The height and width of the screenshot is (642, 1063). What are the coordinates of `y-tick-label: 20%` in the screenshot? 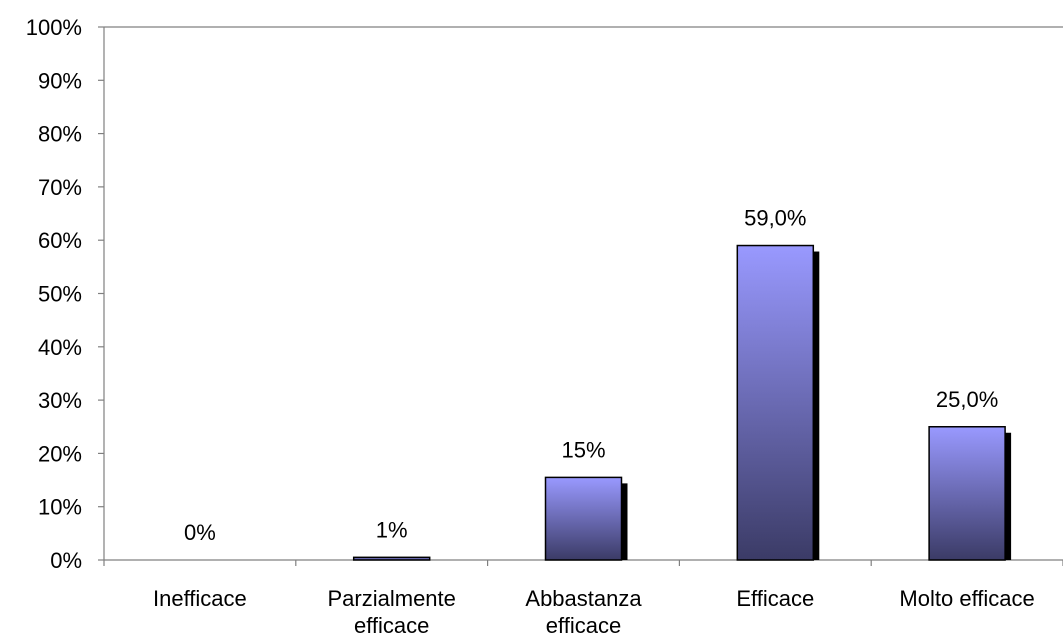 It's located at (60, 453).